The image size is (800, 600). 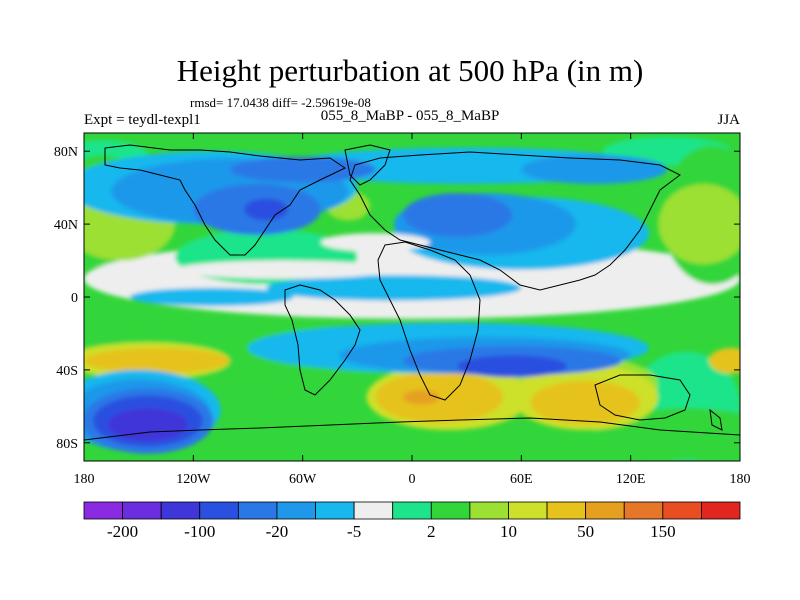 I want to click on colorbar-label-6: 50, so click(x=585, y=531).